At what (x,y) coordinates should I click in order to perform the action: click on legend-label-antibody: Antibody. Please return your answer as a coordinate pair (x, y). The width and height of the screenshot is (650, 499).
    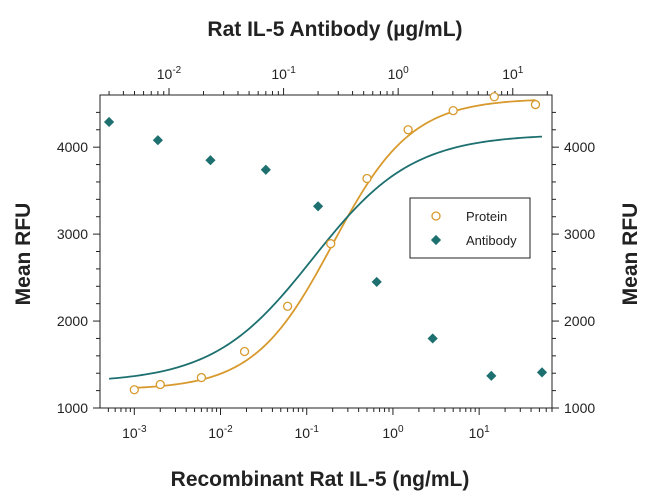
    Looking at the image, I should click on (491, 240).